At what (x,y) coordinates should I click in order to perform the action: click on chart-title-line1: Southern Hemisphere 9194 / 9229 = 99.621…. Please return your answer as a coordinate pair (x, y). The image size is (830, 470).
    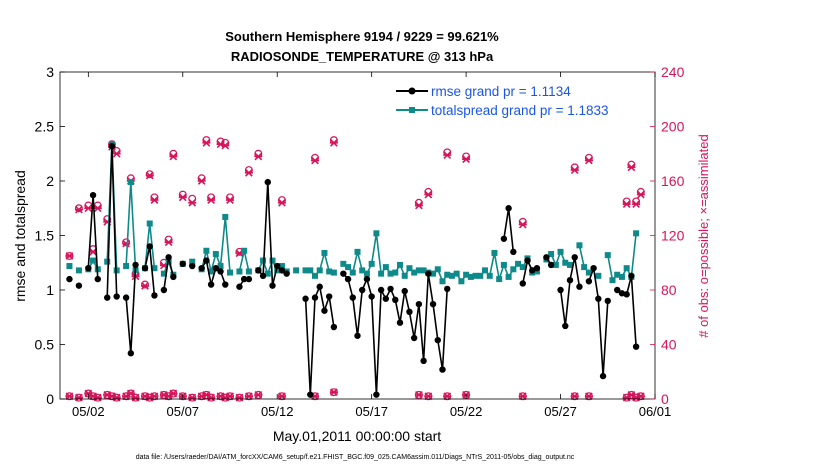
    Looking at the image, I should click on (362, 36).